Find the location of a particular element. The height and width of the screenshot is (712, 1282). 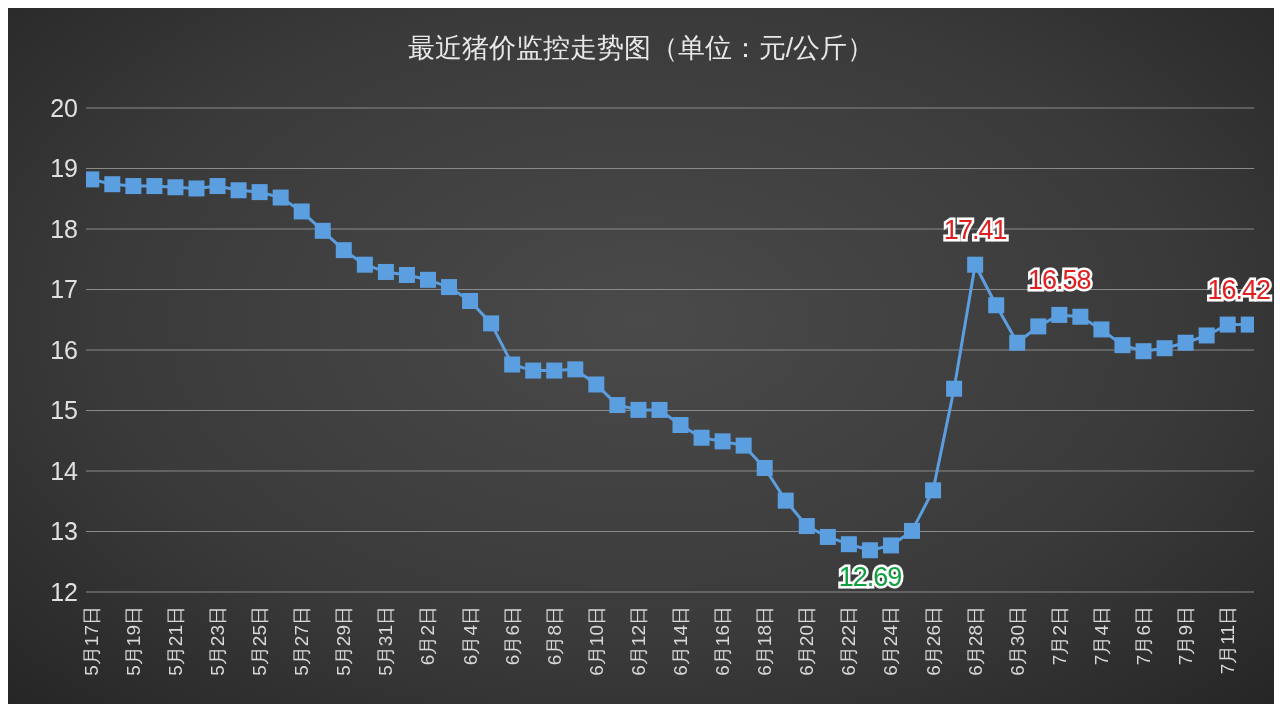

x-tick-label: 6月2日 is located at coordinates (428, 636).